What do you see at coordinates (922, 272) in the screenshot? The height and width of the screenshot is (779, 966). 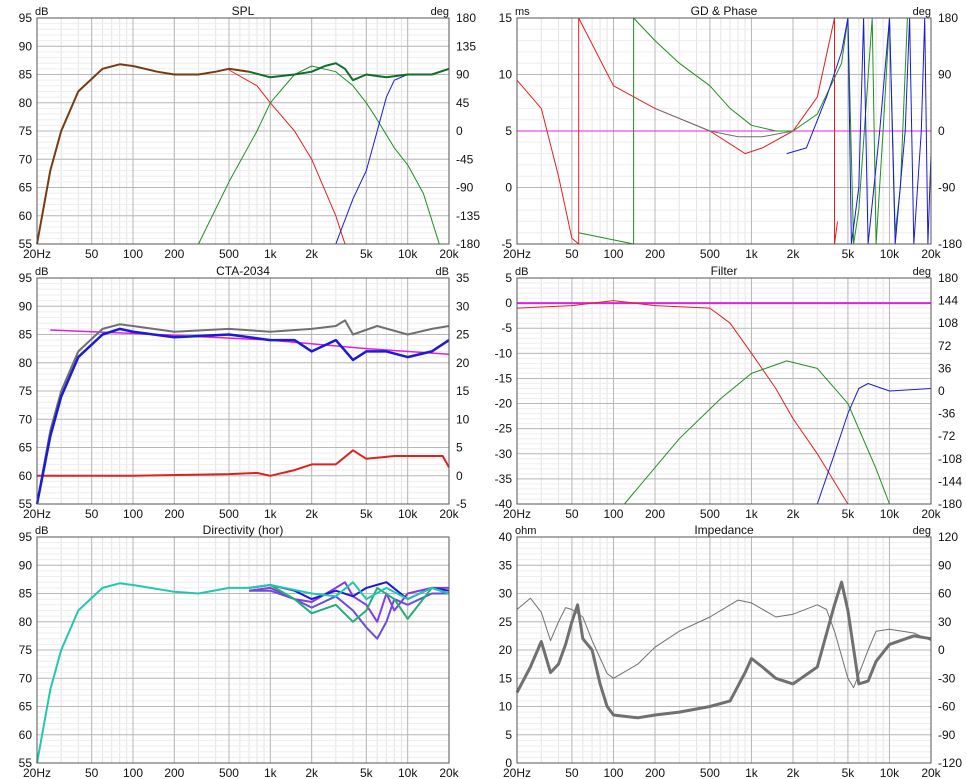 I see `right-axis-unit: deg` at bounding box center [922, 272].